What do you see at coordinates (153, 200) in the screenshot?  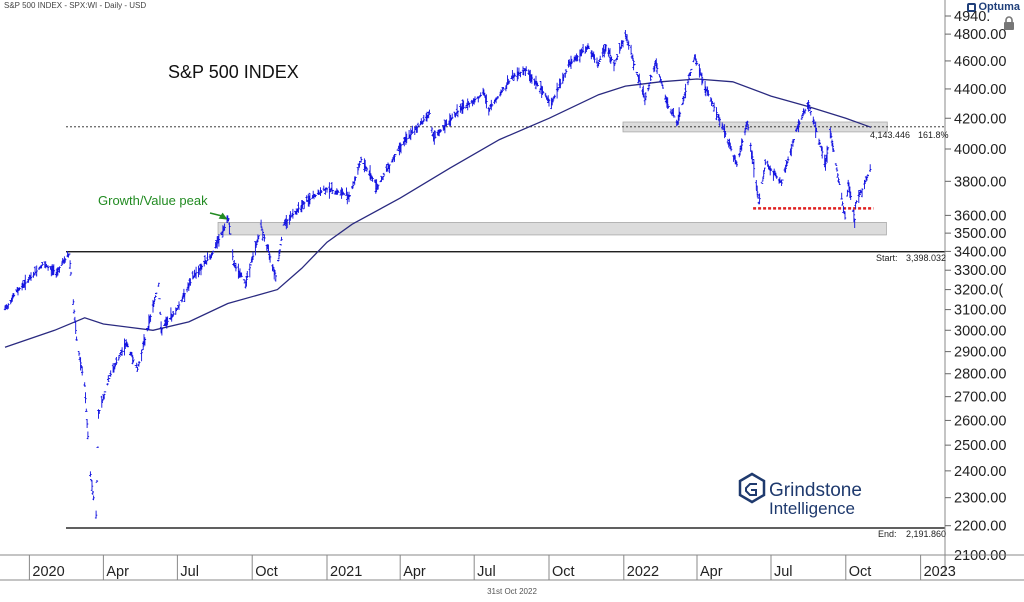 I see `growth-value-callout: Growth/Value peak` at bounding box center [153, 200].